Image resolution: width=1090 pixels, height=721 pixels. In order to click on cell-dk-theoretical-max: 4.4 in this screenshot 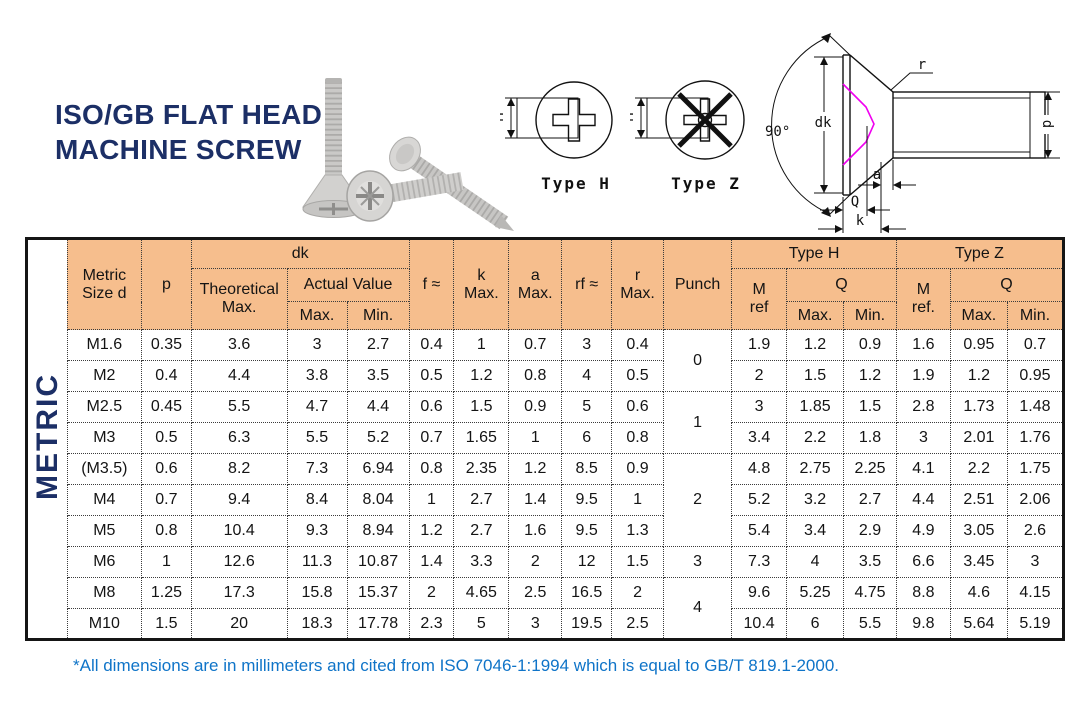, I will do `click(239, 376)`.